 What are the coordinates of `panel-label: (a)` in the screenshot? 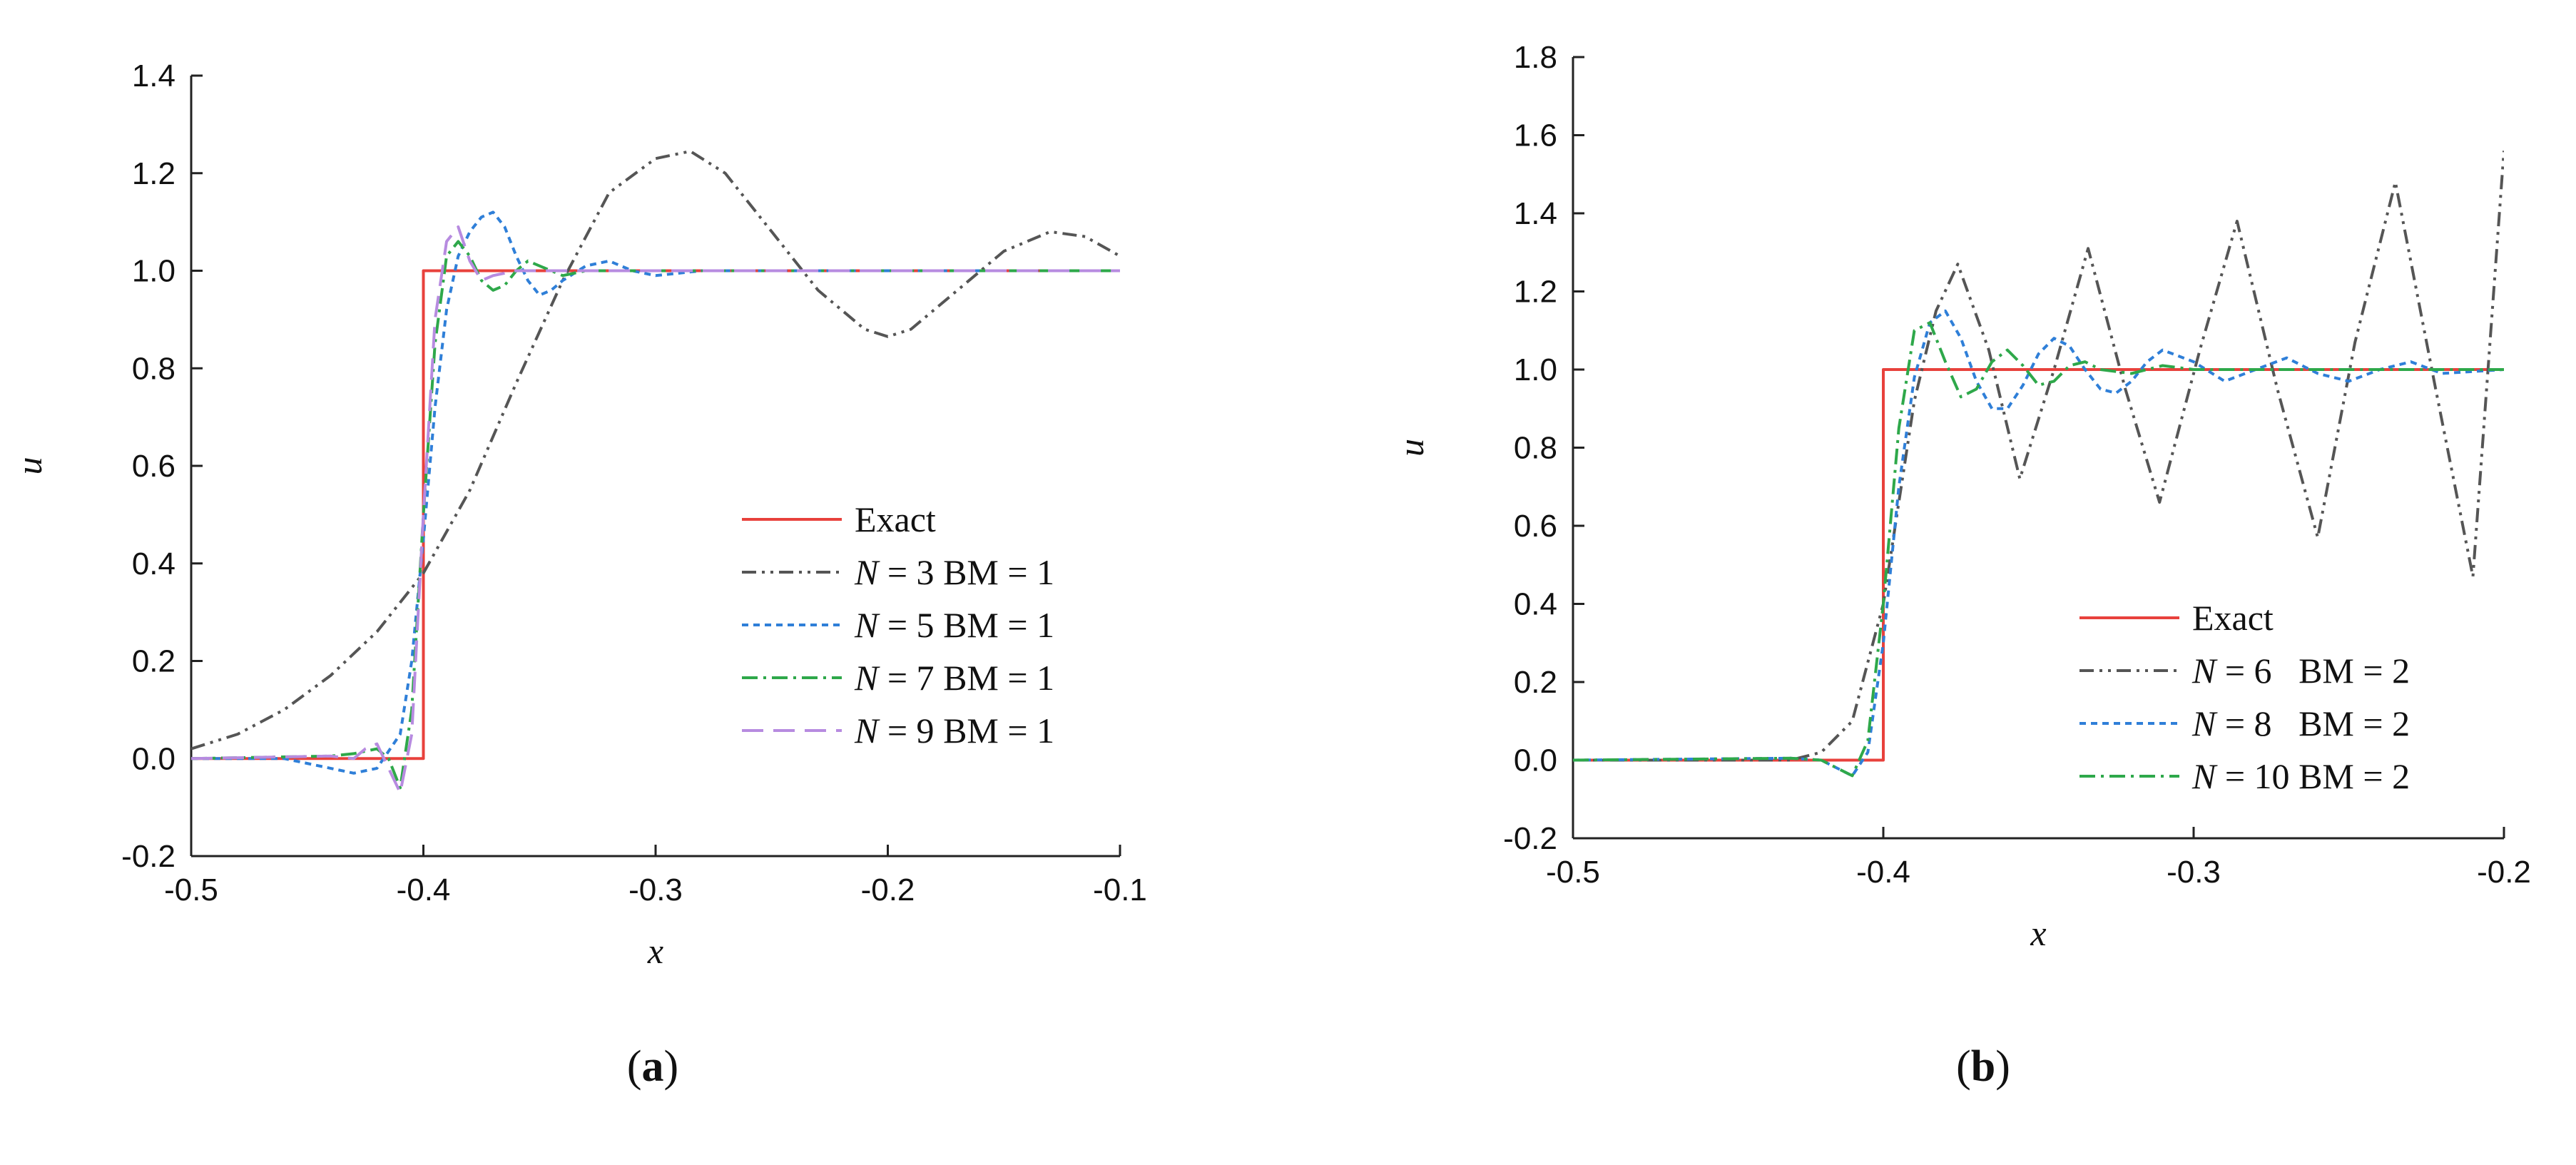 It's located at (652, 1067).